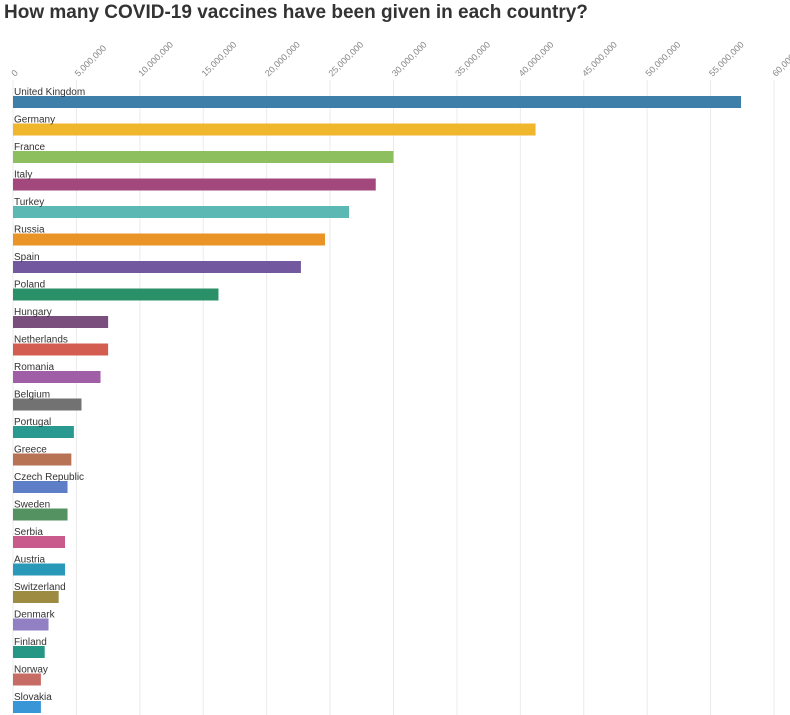 This screenshot has width=790, height=715. What do you see at coordinates (409, 58) in the screenshot?
I see `x-tick-label: 30,000,000` at bounding box center [409, 58].